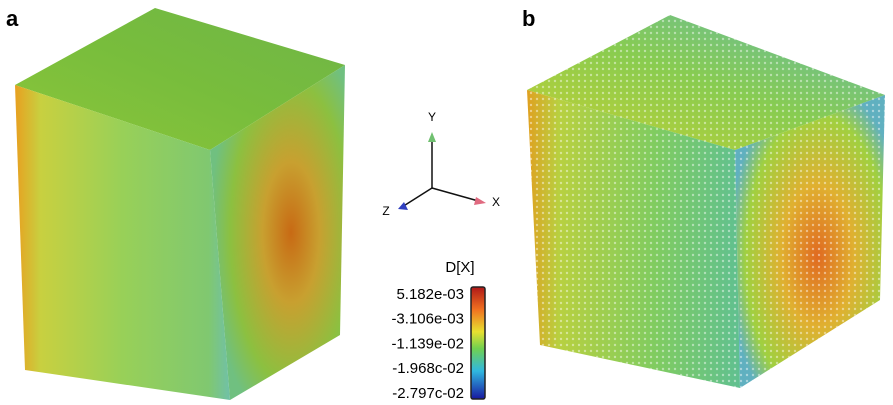 The height and width of the screenshot is (405, 893). I want to click on colorbar-tick-label: -1.139e-02, so click(427, 343).